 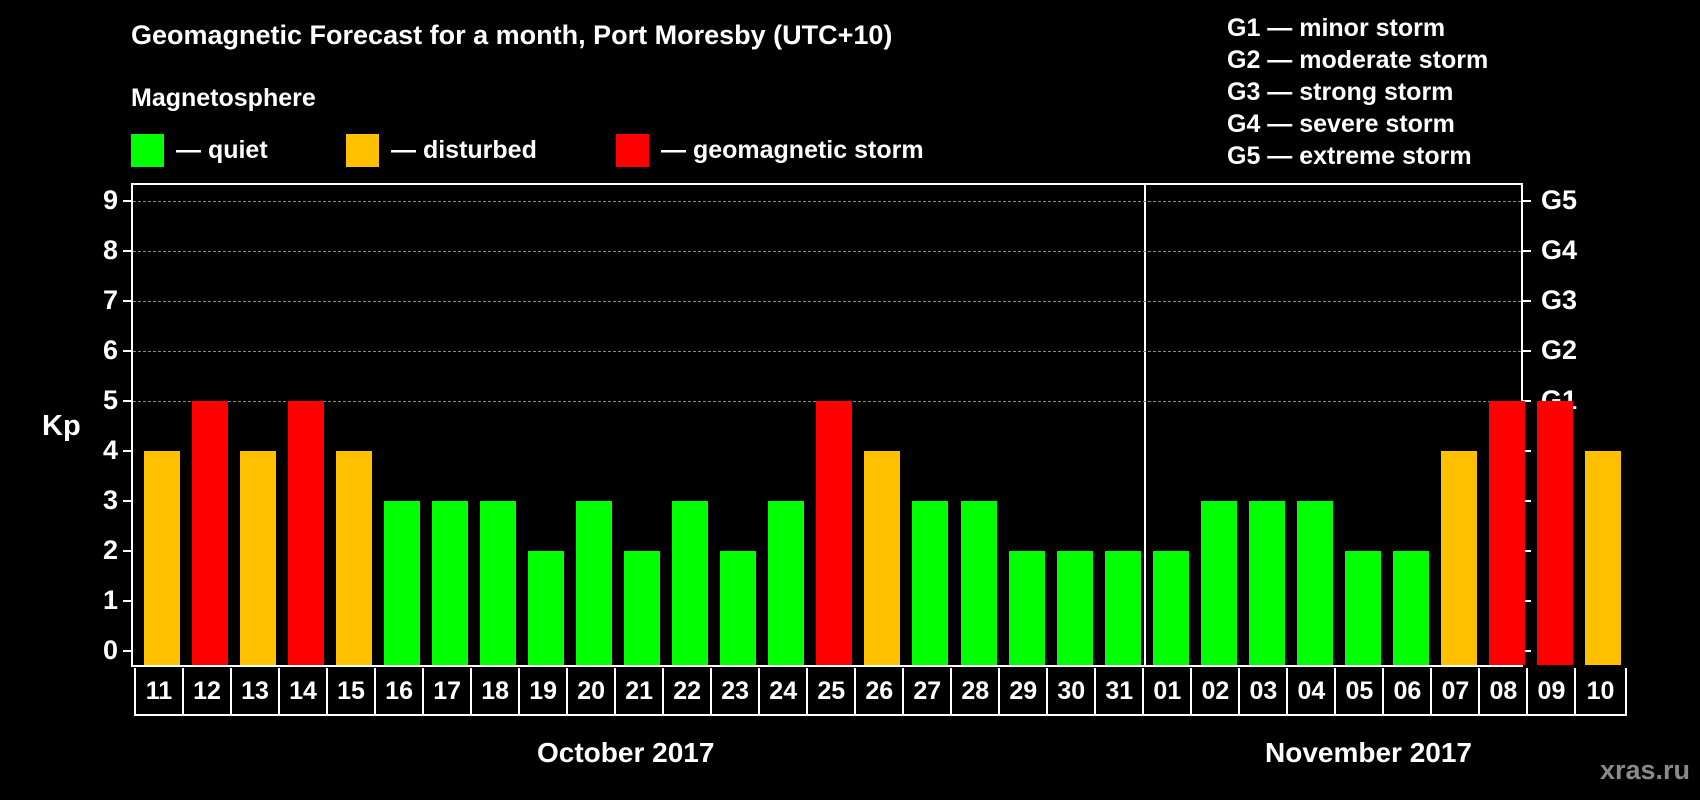 I want to click on date-cell-17: 17, so click(x=448, y=691).